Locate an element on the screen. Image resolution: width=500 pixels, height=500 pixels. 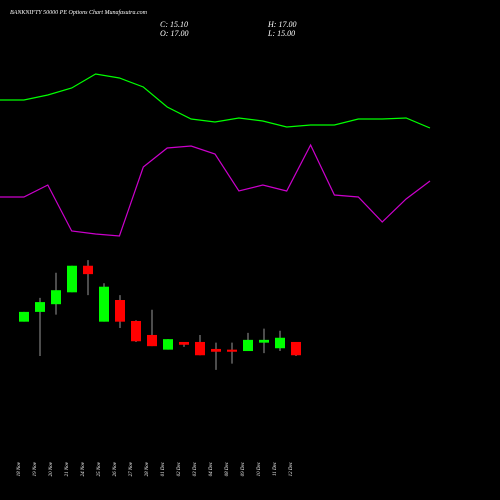
x-tick-label: 12 Dec is located at coordinates (291, 468).